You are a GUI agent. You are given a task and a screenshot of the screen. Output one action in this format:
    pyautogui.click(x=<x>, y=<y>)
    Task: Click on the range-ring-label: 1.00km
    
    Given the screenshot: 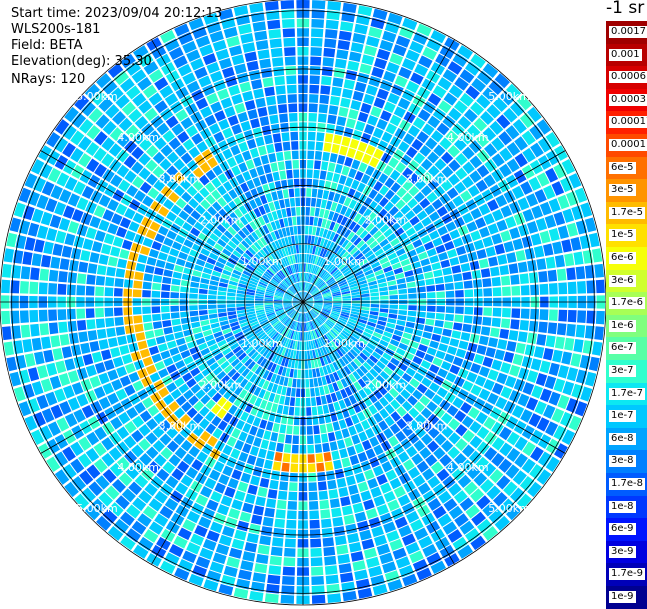 What is the action you would take?
    pyautogui.click(x=262, y=261)
    